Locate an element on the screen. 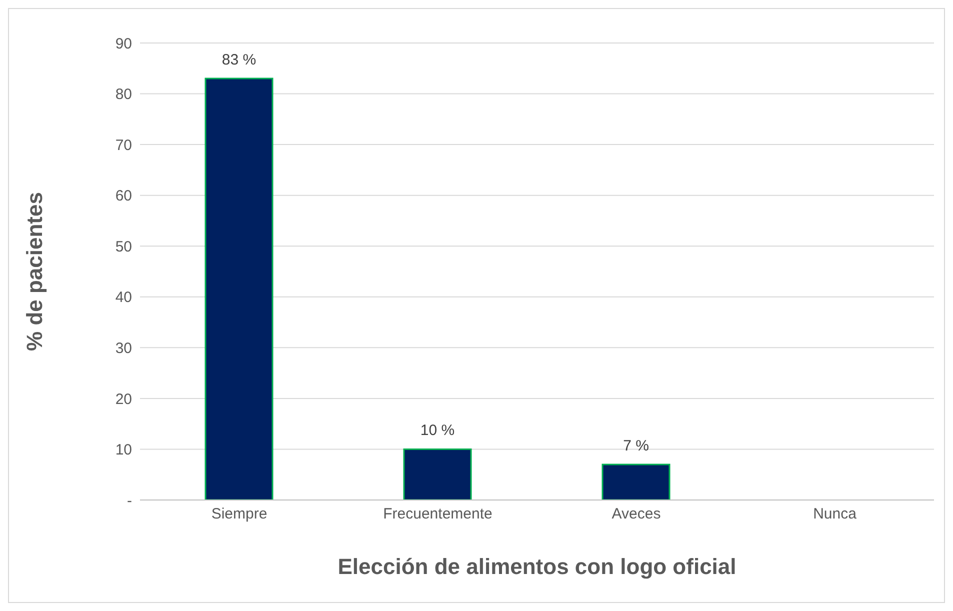 This screenshot has height=611, width=953. y-tick-label: 10 is located at coordinates (123, 450).